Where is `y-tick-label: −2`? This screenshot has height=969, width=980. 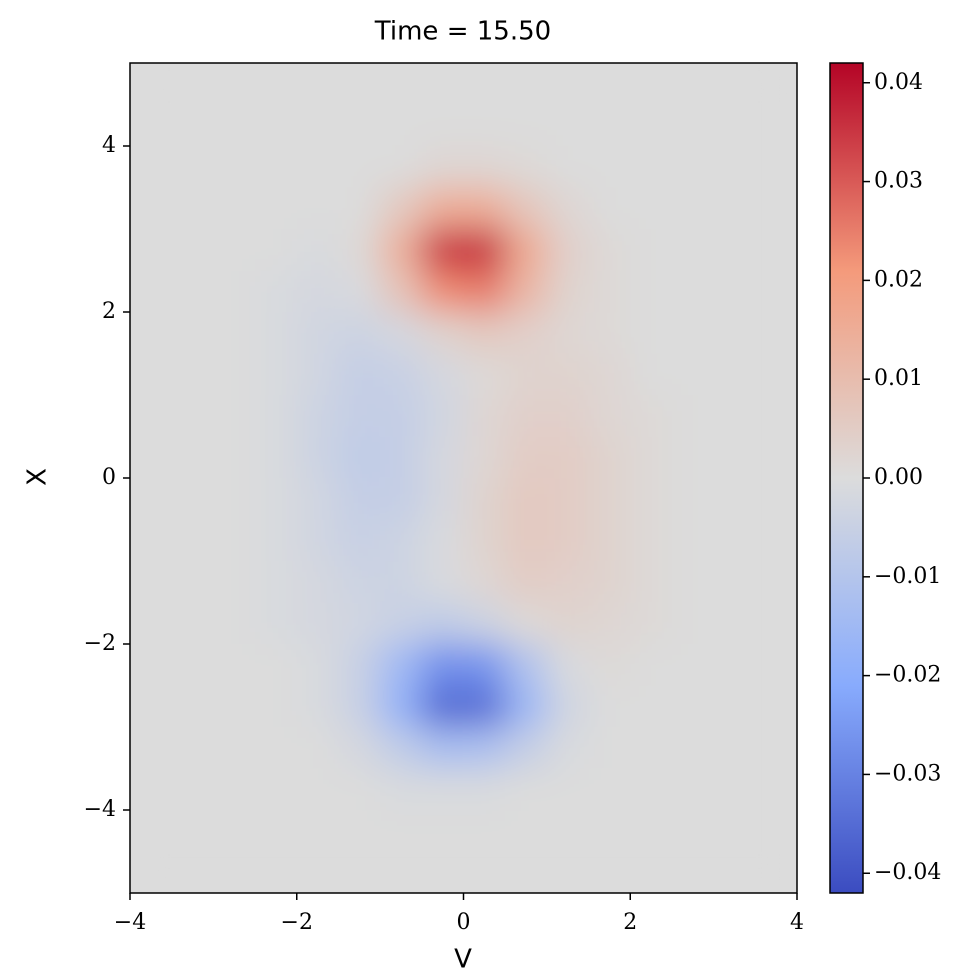
y-tick-label: −2 is located at coordinates (100, 643).